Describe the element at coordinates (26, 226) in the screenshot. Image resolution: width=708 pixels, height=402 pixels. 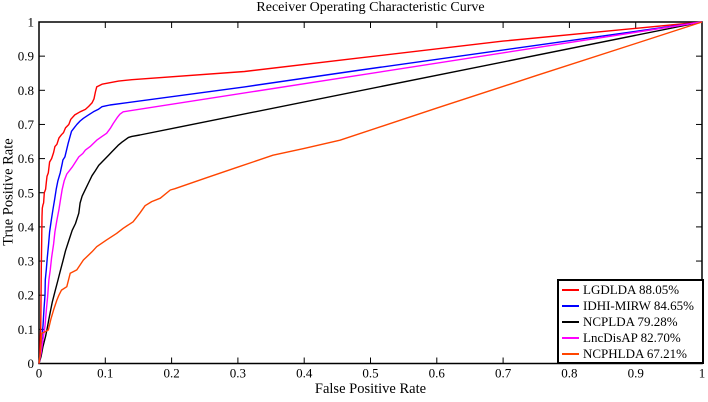
I see `y-tick-label: 0.4` at that location.